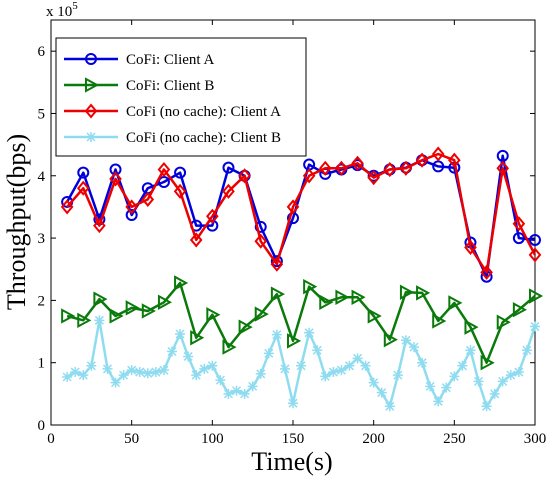  I want to click on y-axis-title: Throughput(bps), so click(16, 222).